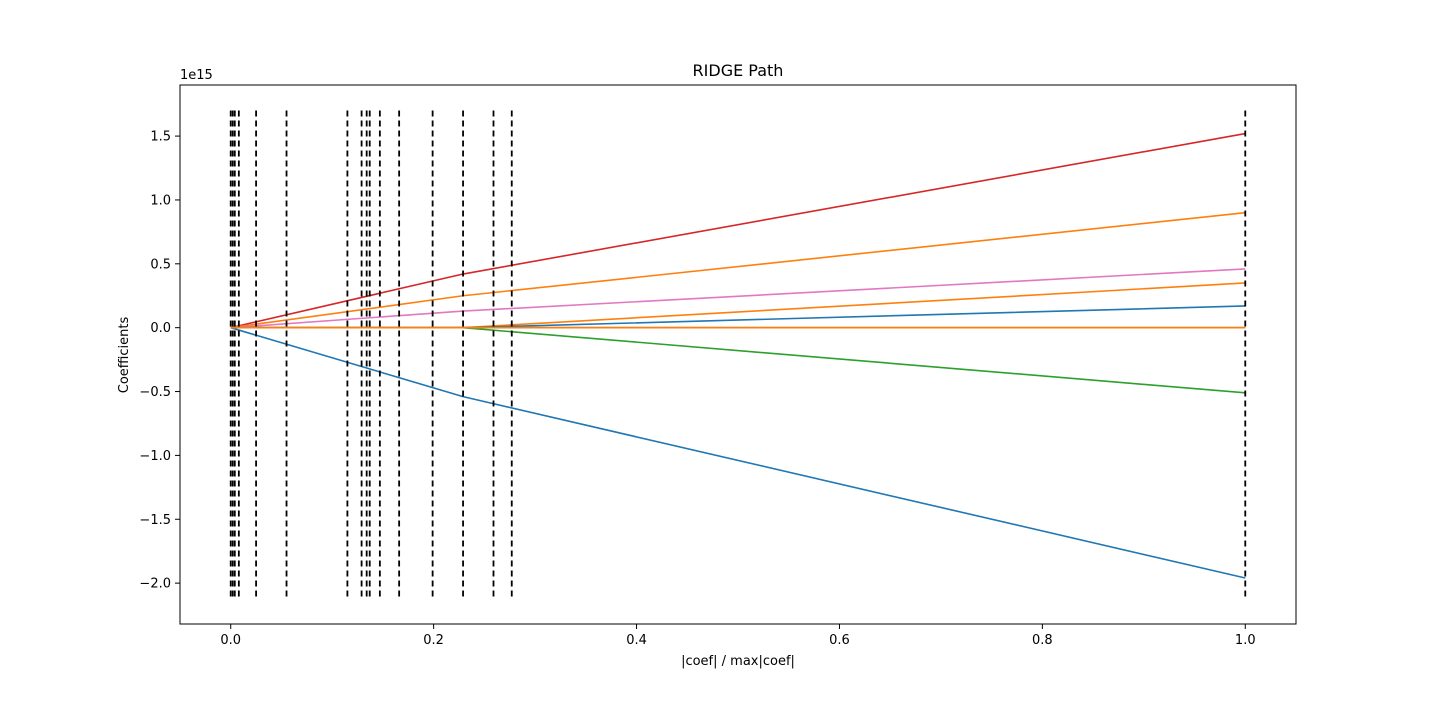 The height and width of the screenshot is (701, 1440). I want to click on x-tick-label: 0.2, so click(433, 640).